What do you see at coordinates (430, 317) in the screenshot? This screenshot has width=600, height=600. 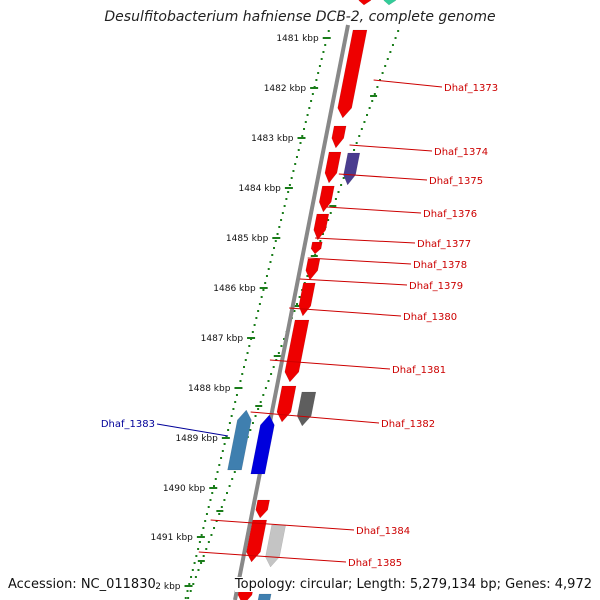 I see `gene-label: Dhaf_1380` at bounding box center [430, 317].